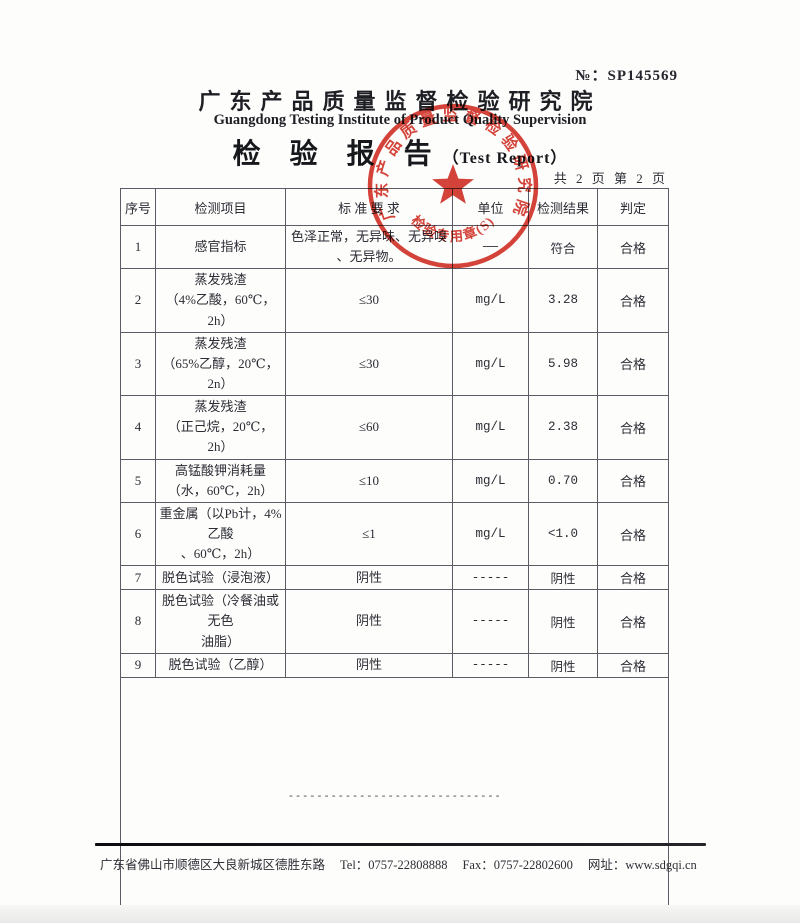  Describe the element at coordinates (369, 427) in the screenshot. I see `cell-standard: ≤60` at that location.